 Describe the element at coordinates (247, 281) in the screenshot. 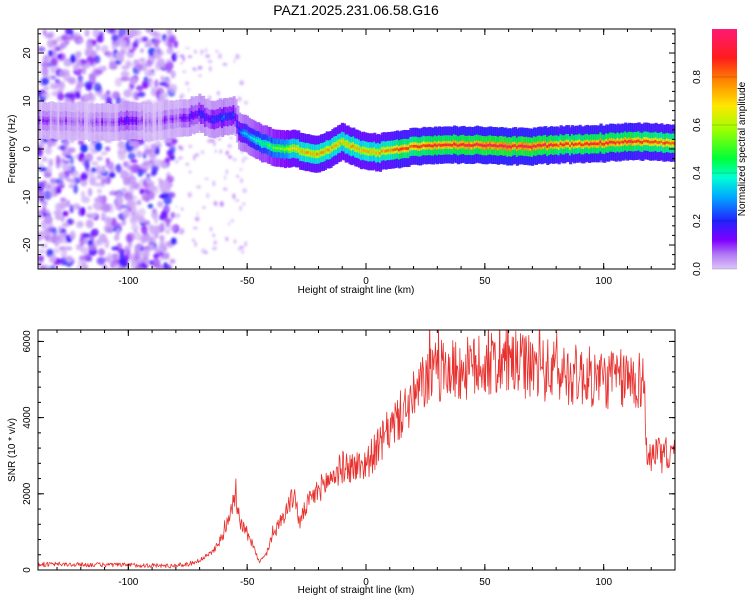

I see `x-tick-label: -50` at that location.